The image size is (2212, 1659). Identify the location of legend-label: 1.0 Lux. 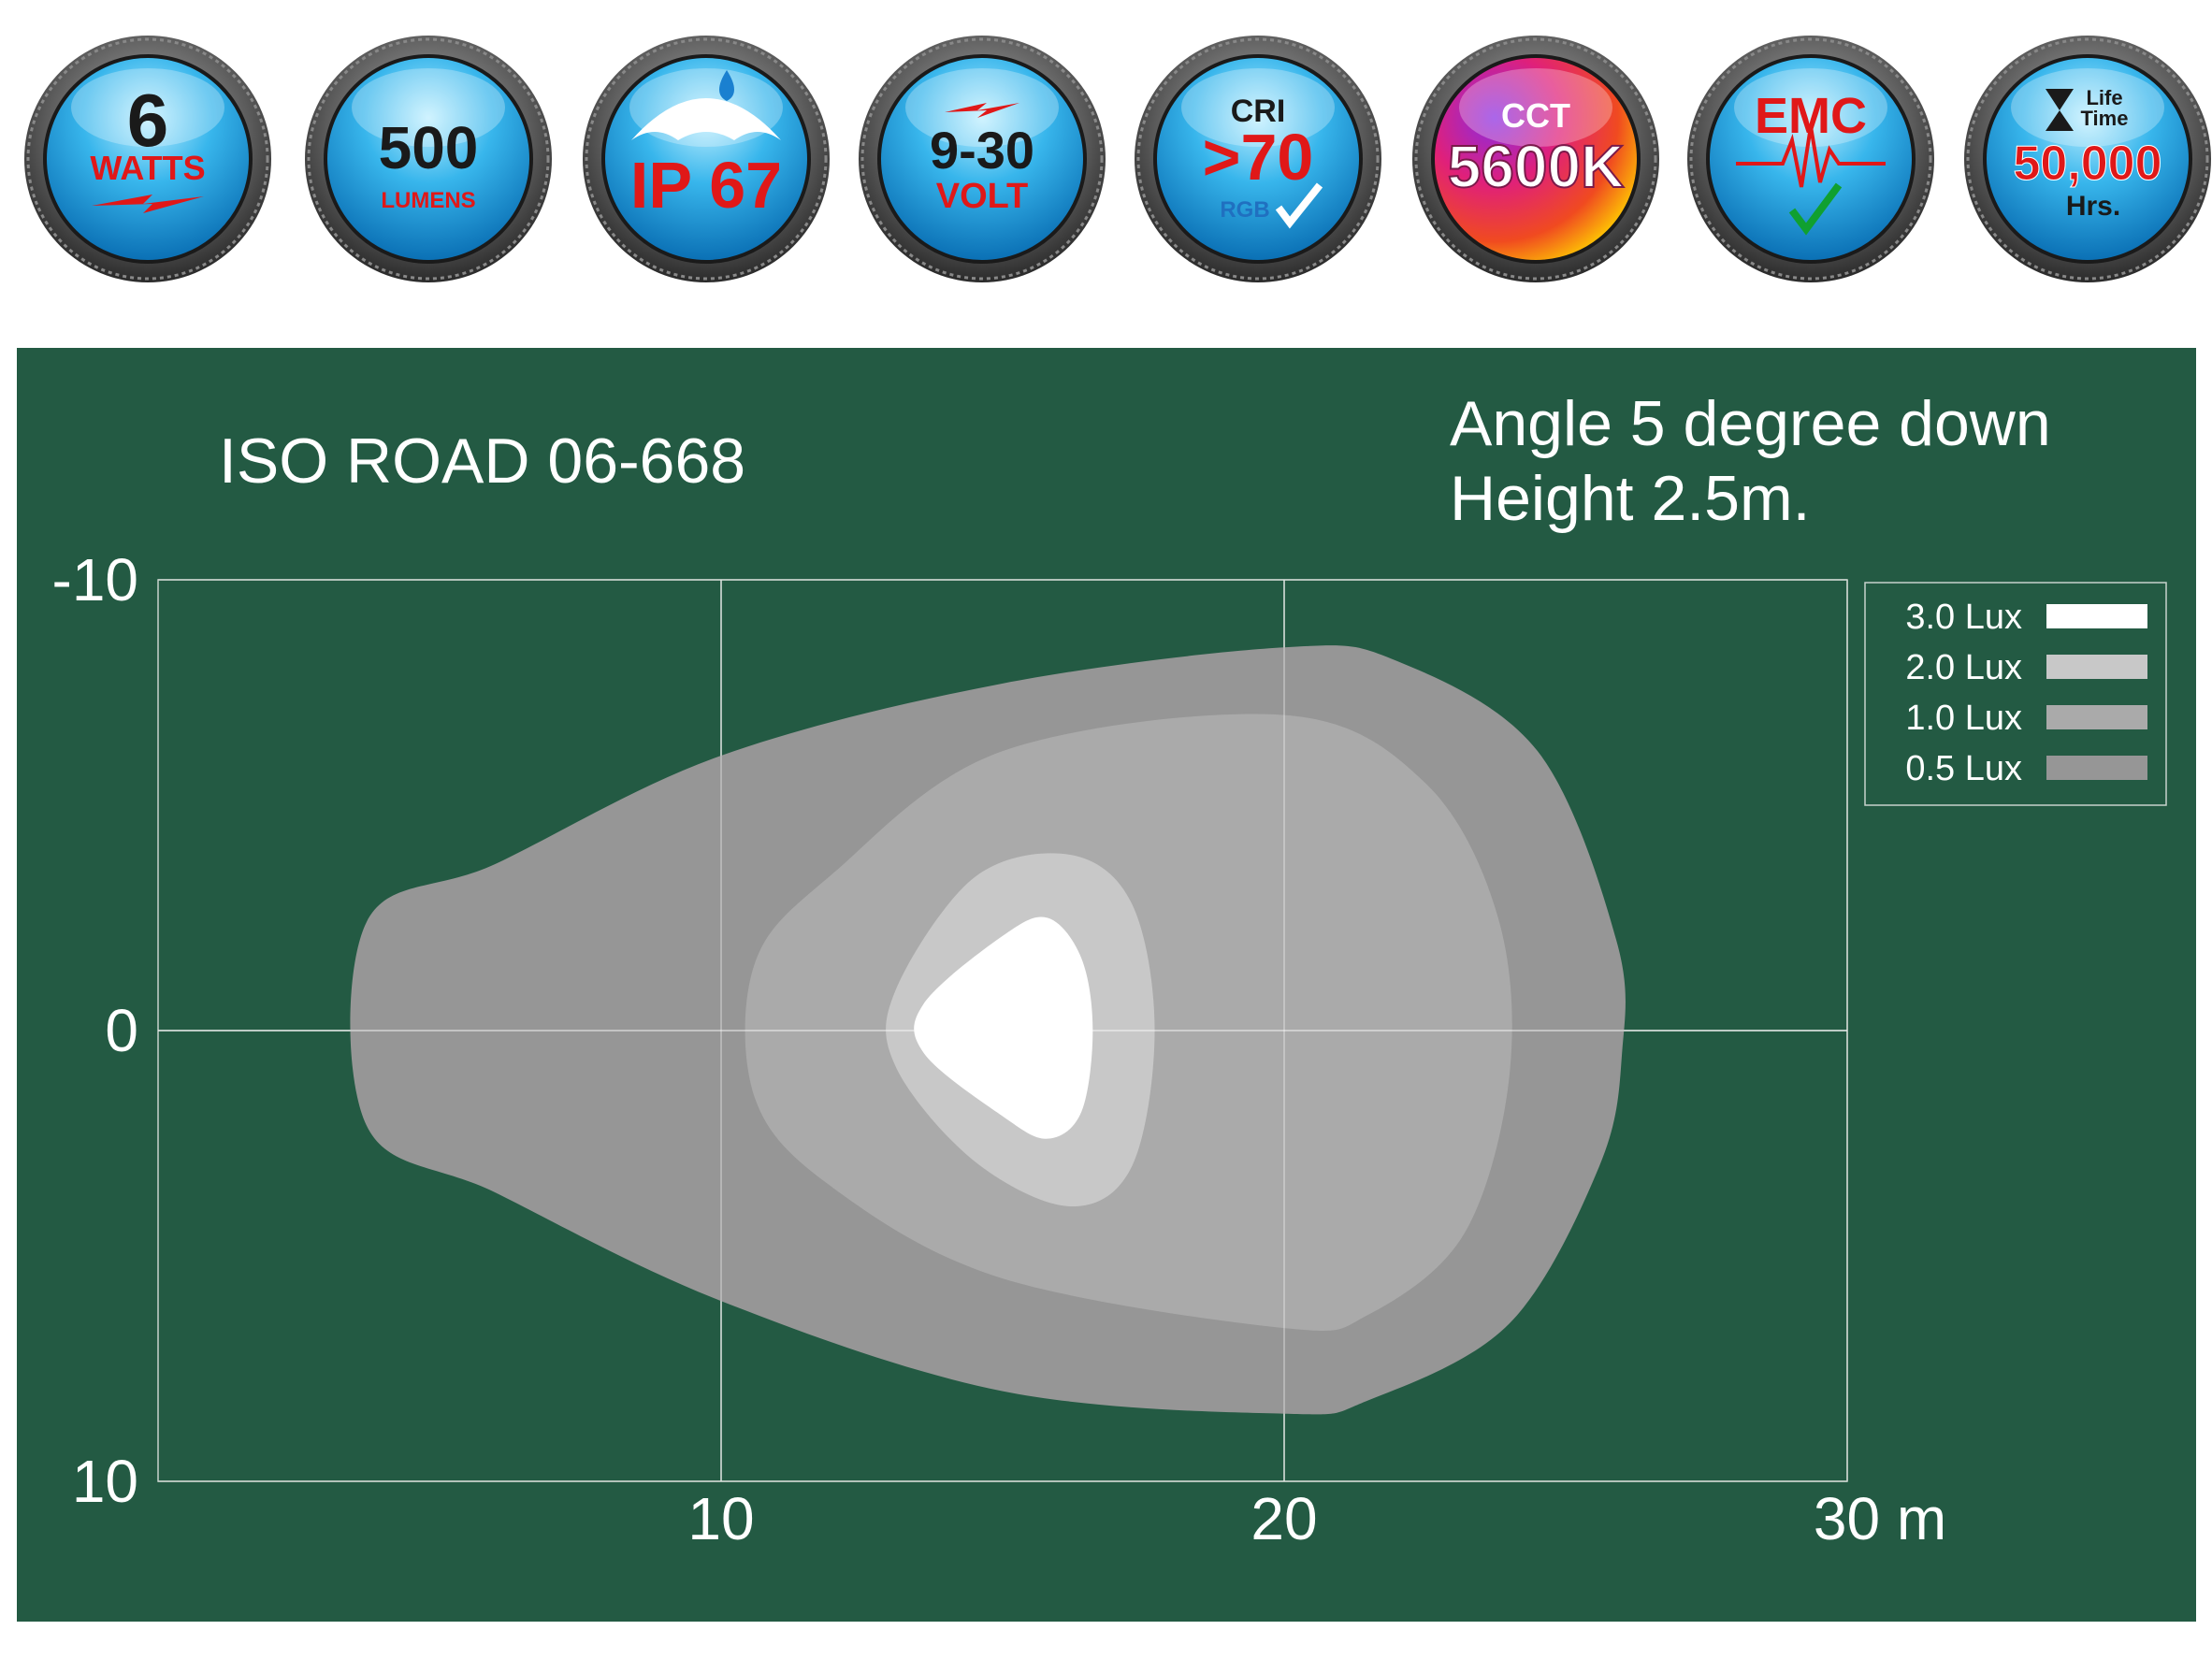
(1964, 719).